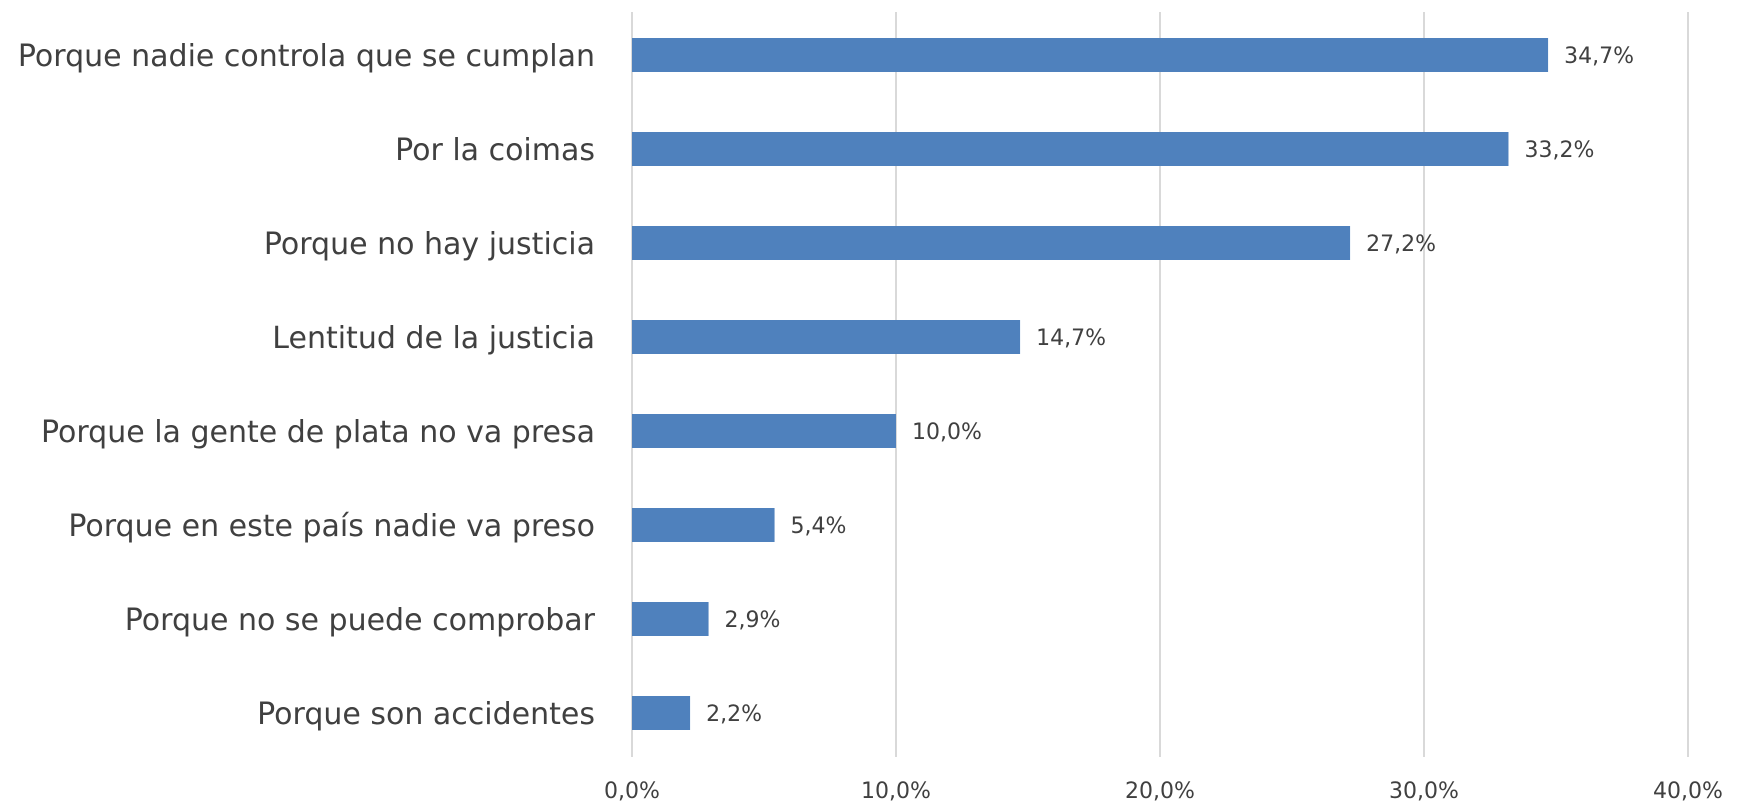  I want to click on x-axis-tick-labels: 0,0% 10,0% 20,0% 30,0% 40,0%, so click(1163, 791).